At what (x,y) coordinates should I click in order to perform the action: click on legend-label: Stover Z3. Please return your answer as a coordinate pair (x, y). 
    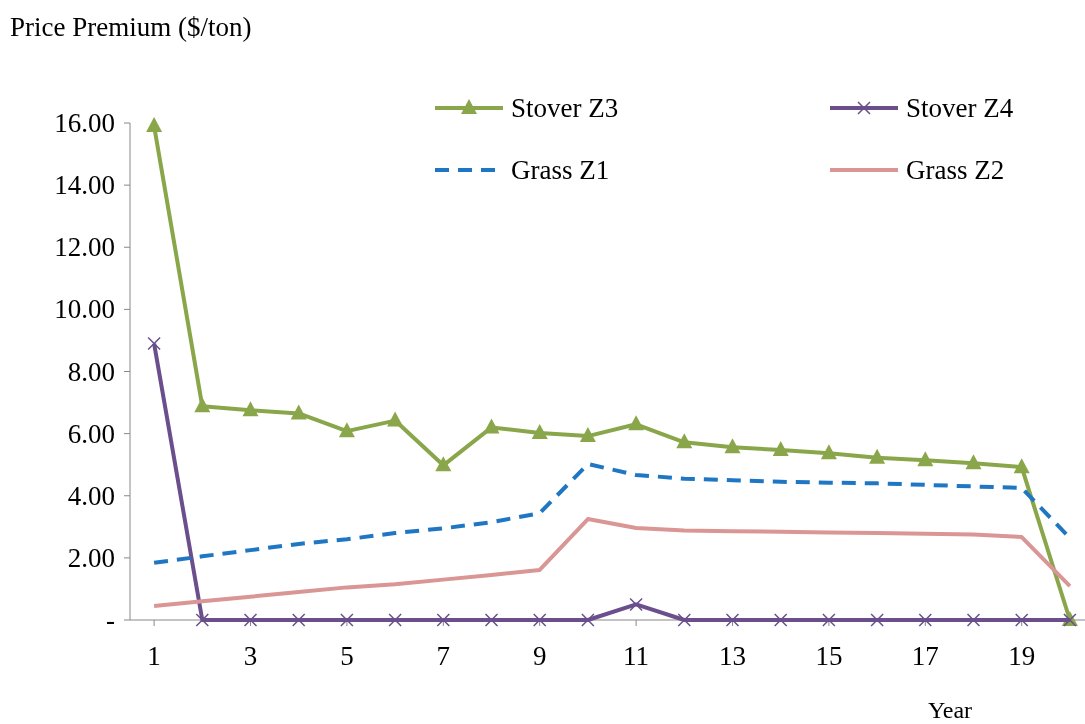
    Looking at the image, I should click on (565, 108).